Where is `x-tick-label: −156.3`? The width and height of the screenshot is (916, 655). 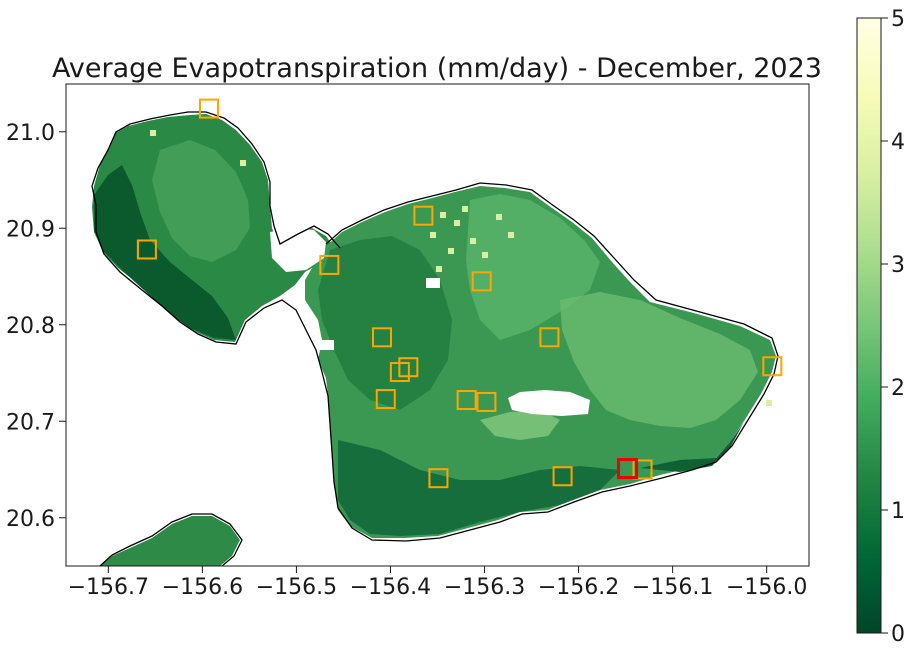 x-tick-label: −156.3 is located at coordinates (484, 587).